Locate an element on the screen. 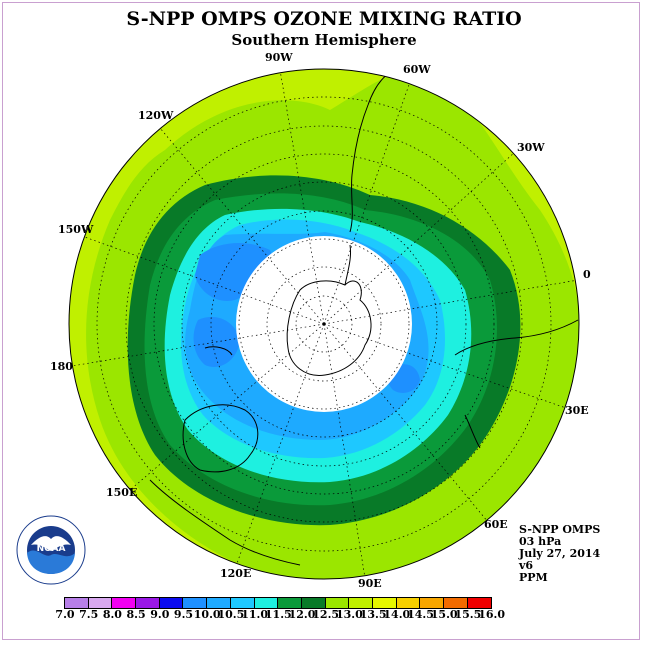 This screenshot has width=648, height=648. page-subtitle: Southern Hemisphere is located at coordinates (324, 40).